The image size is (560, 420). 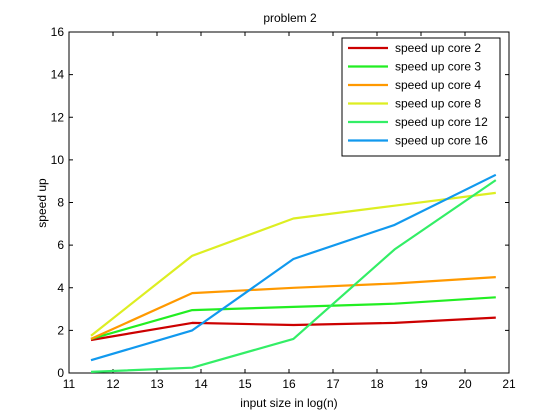 I want to click on y-tick-label: 4, so click(x=60, y=288).